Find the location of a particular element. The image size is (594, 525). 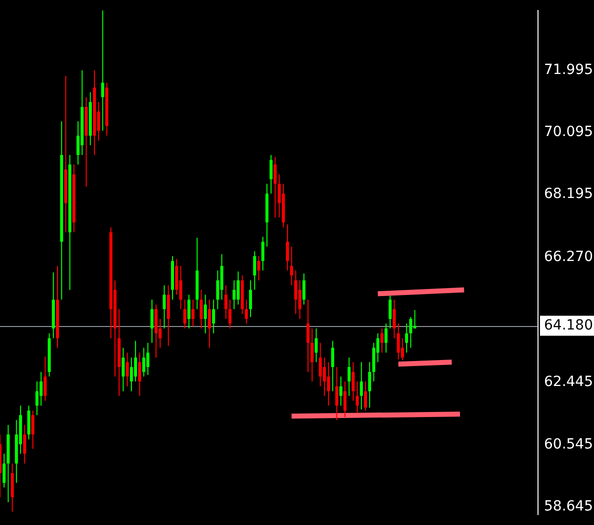

ref-line-label: 64.180 is located at coordinates (568, 325).